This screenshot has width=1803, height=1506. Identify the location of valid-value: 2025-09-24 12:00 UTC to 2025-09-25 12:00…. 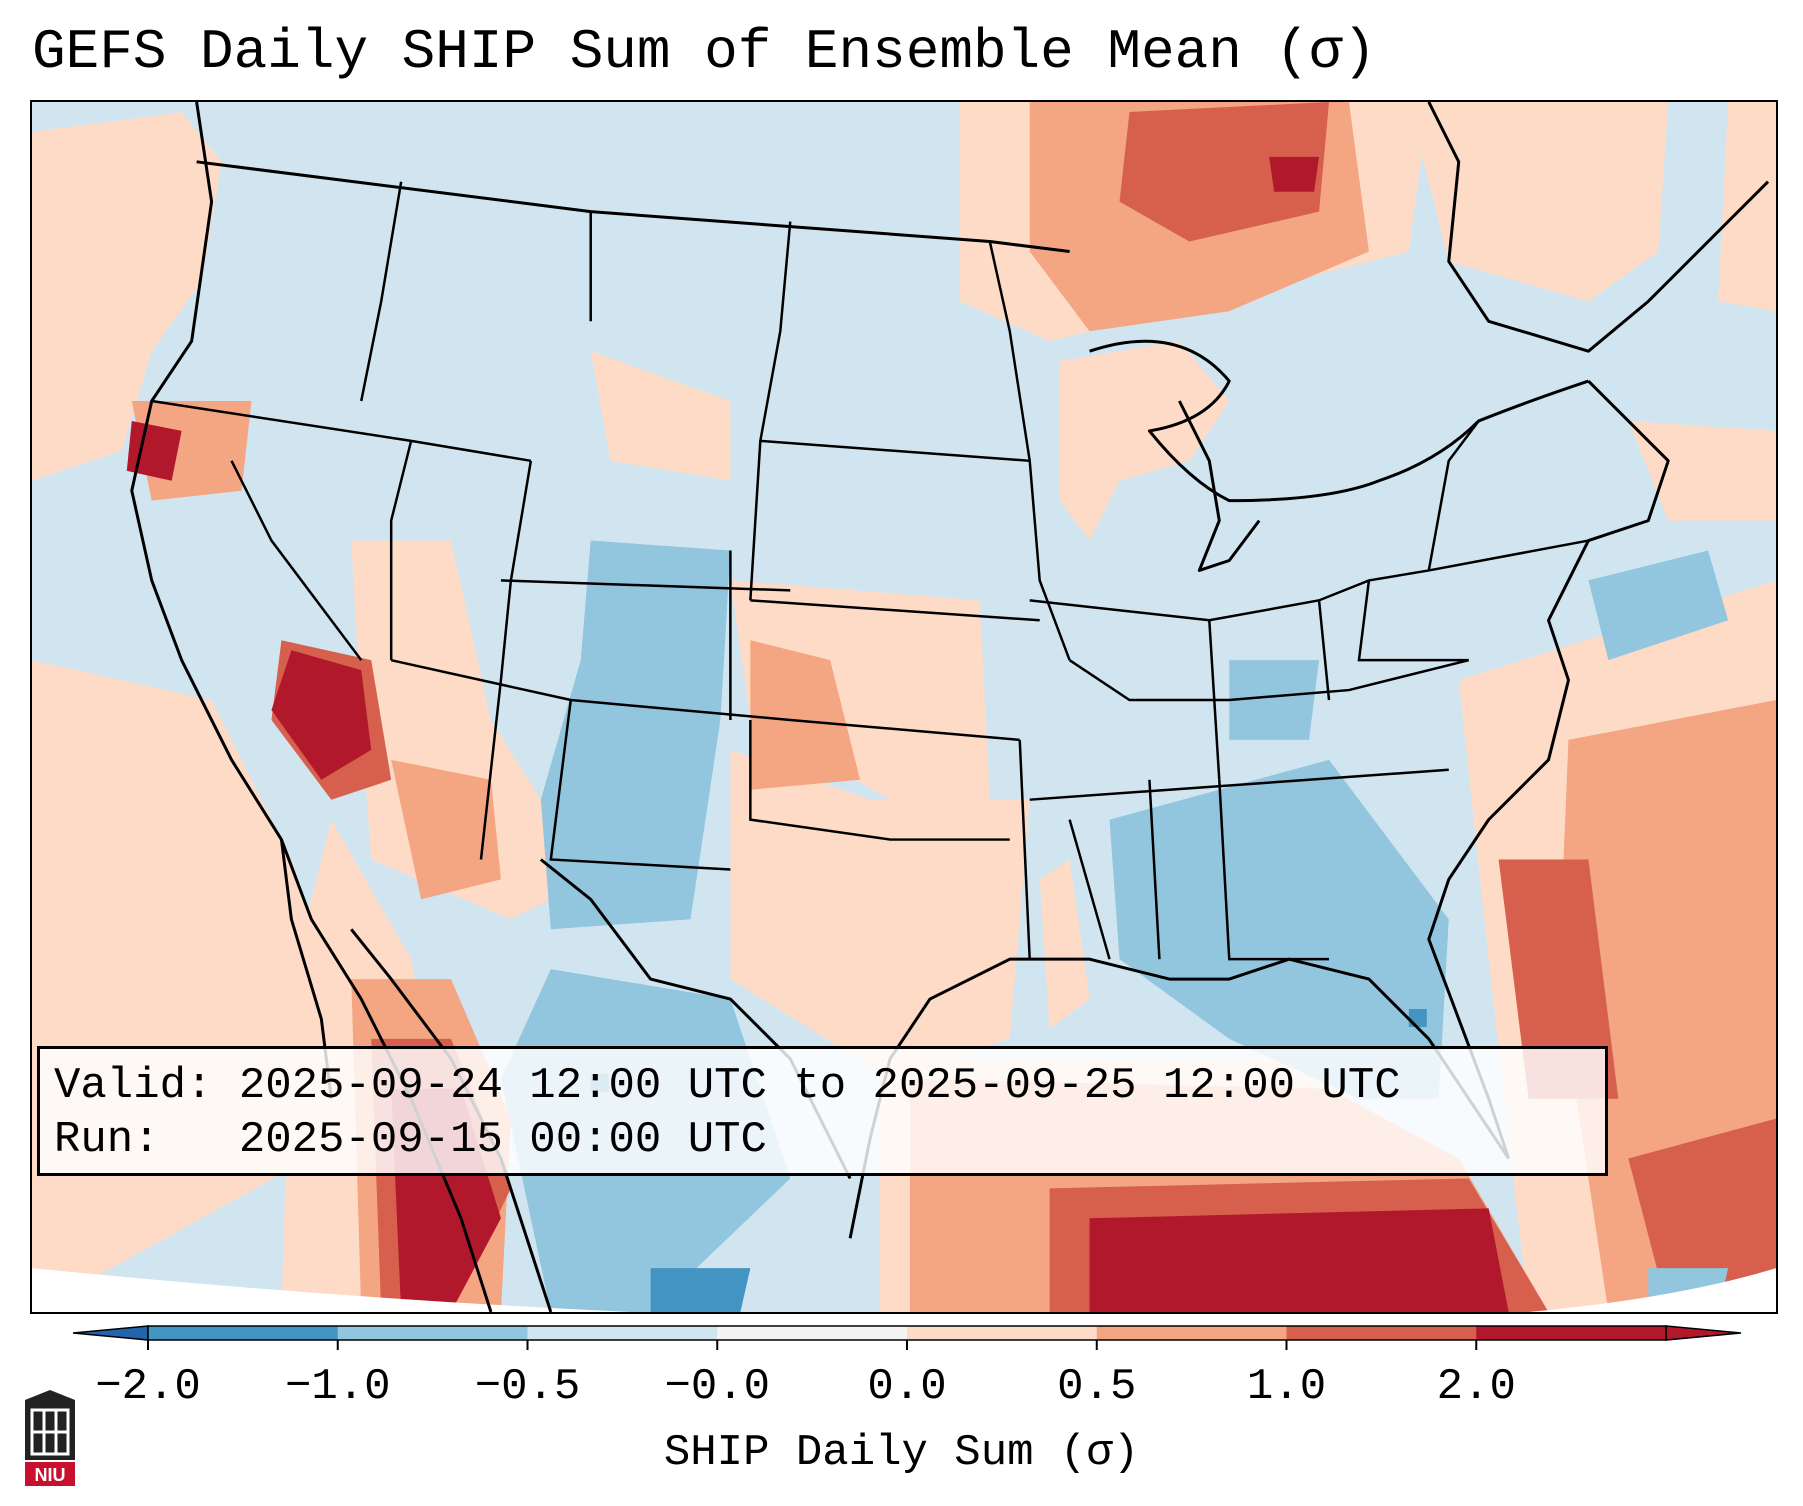
(819, 1086).